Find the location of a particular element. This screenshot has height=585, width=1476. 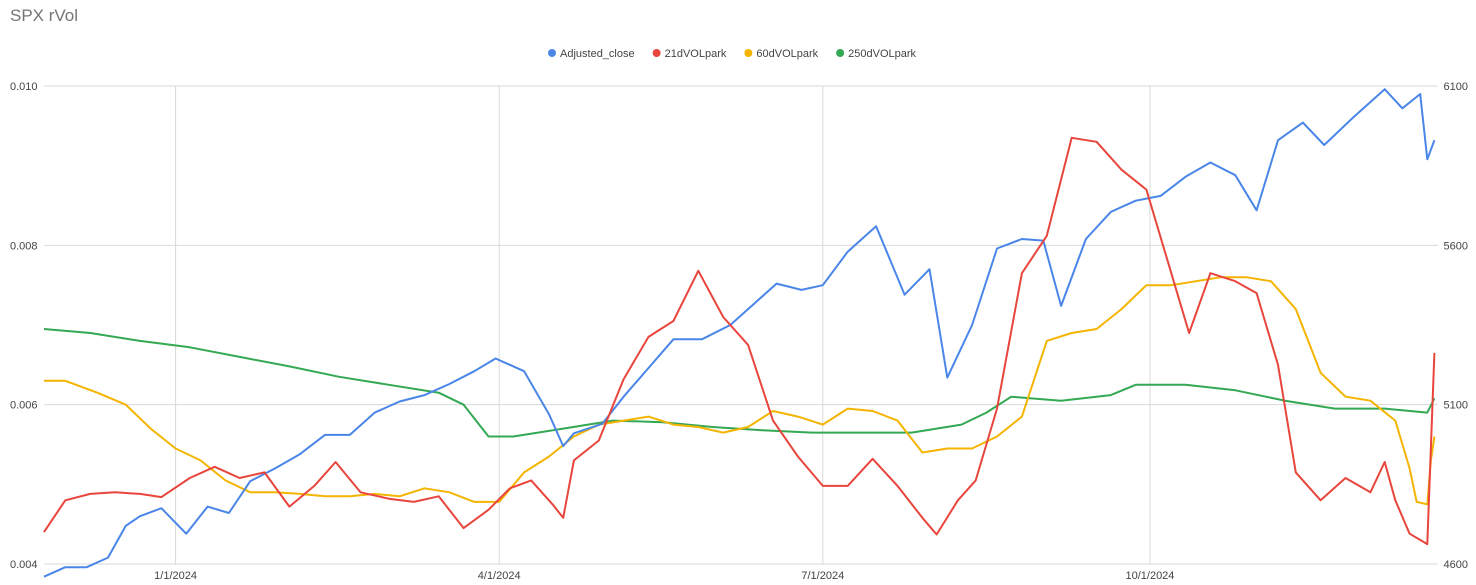

y-right-tick-label: 5100 is located at coordinates (1456, 406).